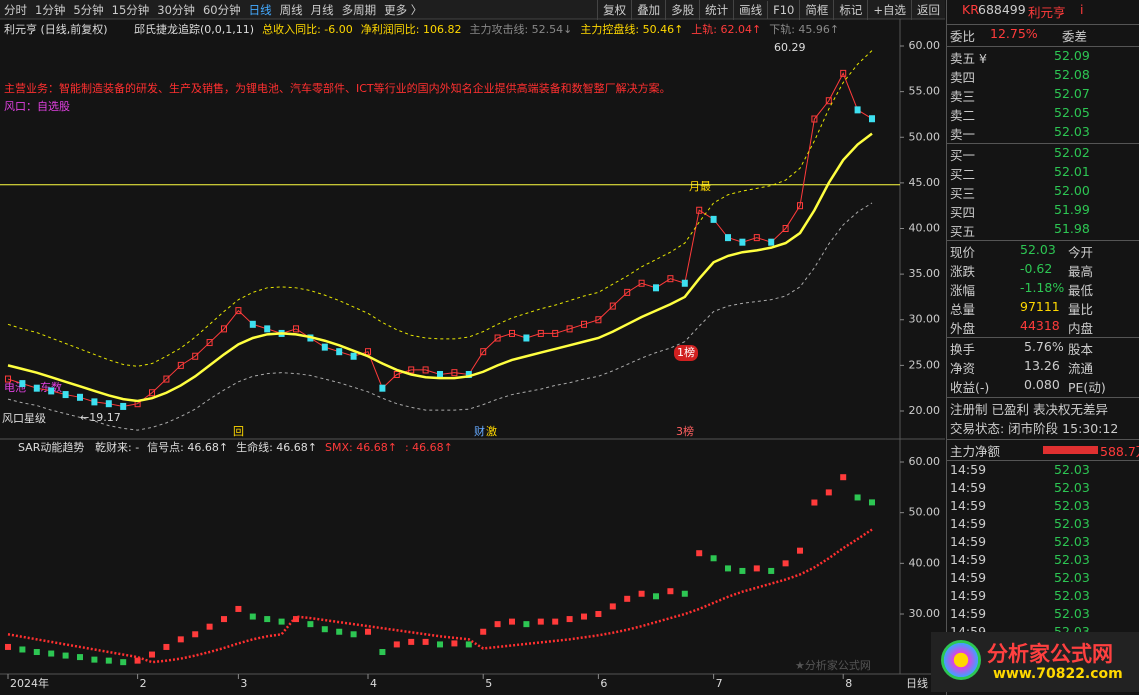  Describe the element at coordinates (1119, 451) in the screenshot. I see `cell: 588.7万` at that location.